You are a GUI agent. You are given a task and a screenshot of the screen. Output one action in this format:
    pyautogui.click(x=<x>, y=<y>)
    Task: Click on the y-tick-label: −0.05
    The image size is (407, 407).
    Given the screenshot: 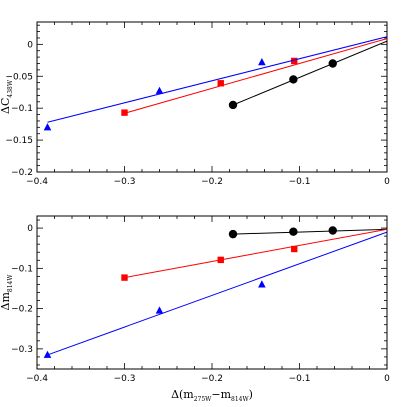 What is the action you would take?
    pyautogui.click(x=19, y=77)
    